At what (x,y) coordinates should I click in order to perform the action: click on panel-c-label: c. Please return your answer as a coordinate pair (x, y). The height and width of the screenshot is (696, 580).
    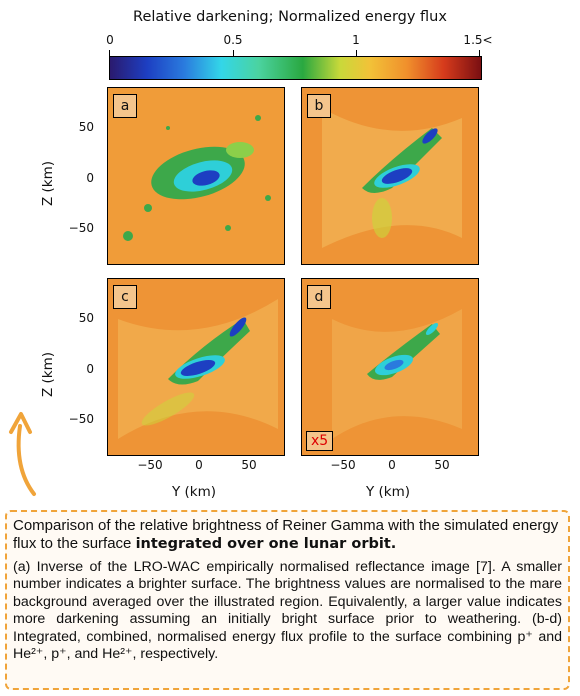
    Looking at the image, I should click on (125, 297).